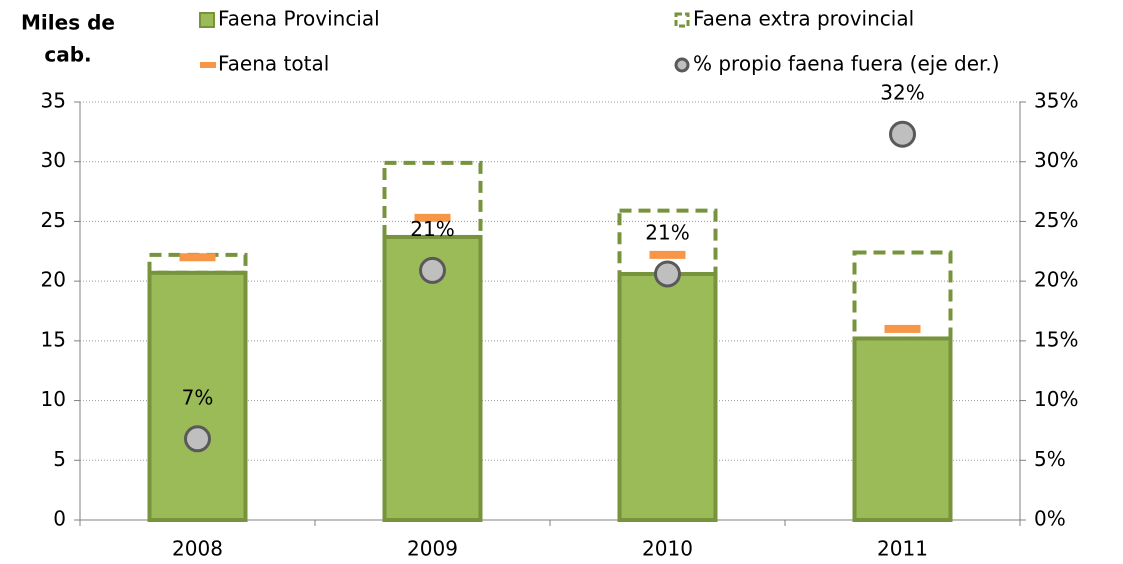 The width and height of the screenshot is (1123, 564). Describe the element at coordinates (53, 220) in the screenshot. I see `y-tick-label: 25` at that location.